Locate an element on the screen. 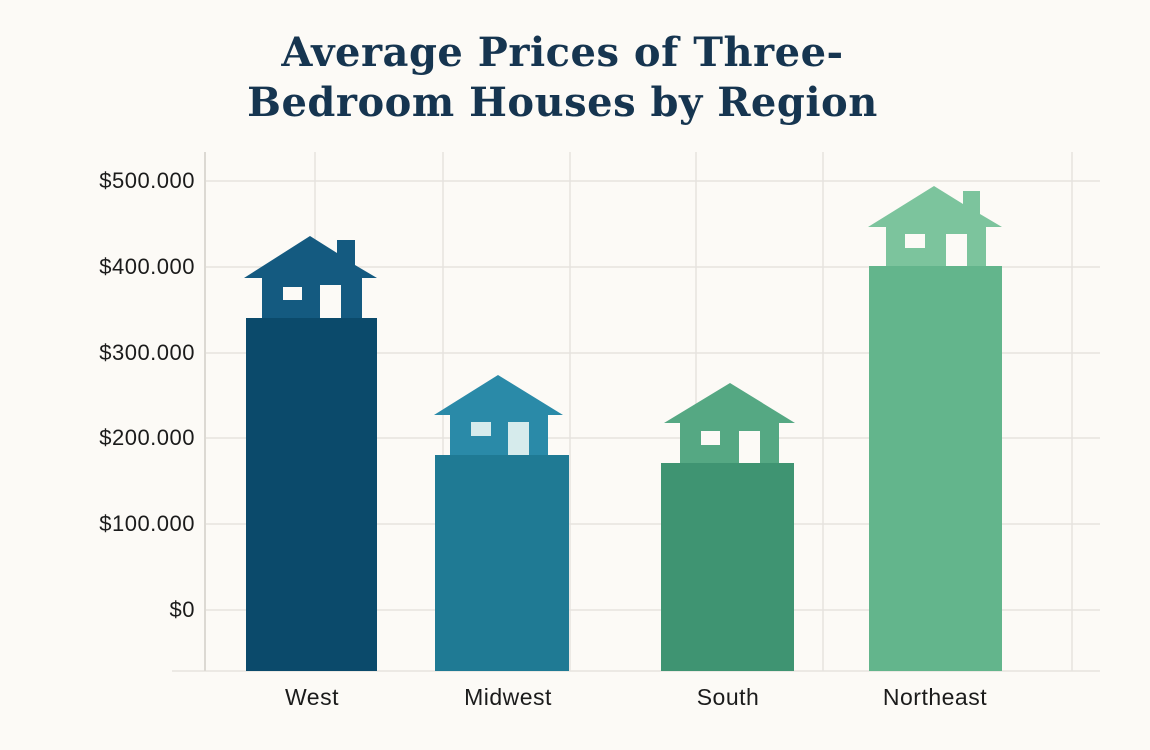  x-tick-label-northeast: Northeast is located at coordinates (935, 697).